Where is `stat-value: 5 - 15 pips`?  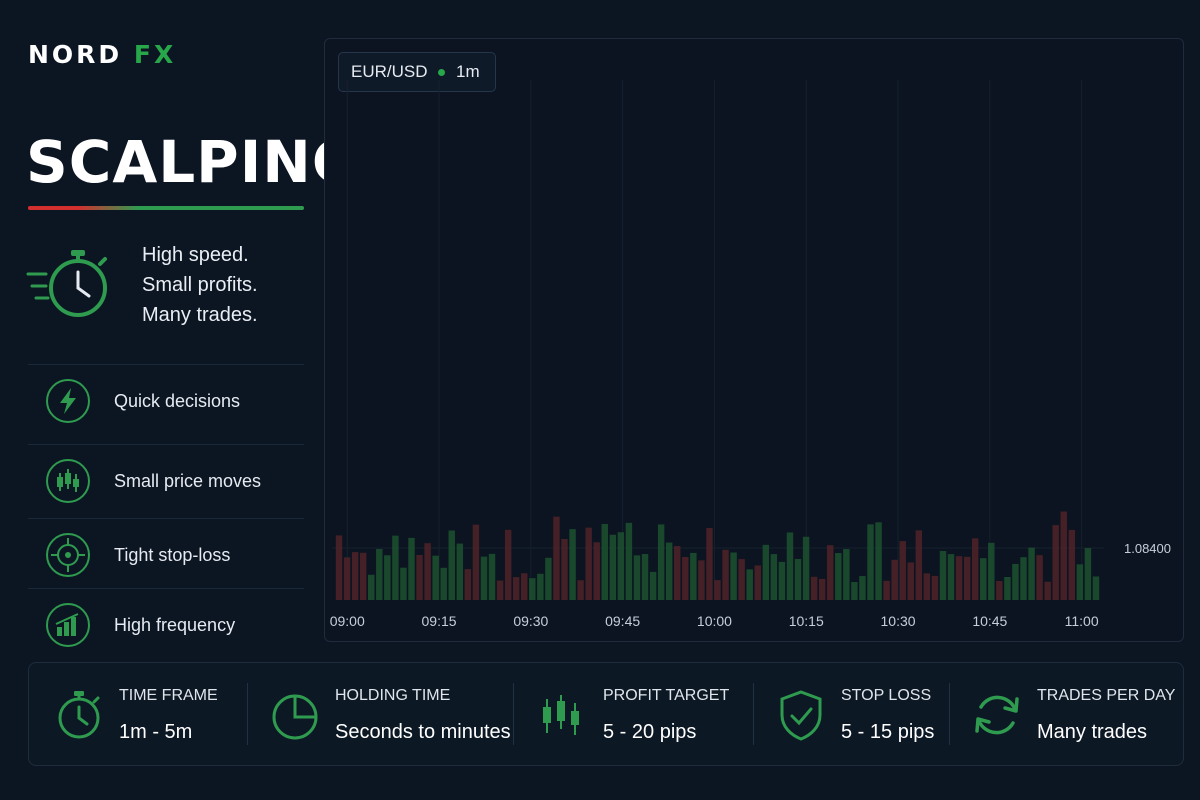
stat-value: 5 - 15 pips is located at coordinates (888, 732).